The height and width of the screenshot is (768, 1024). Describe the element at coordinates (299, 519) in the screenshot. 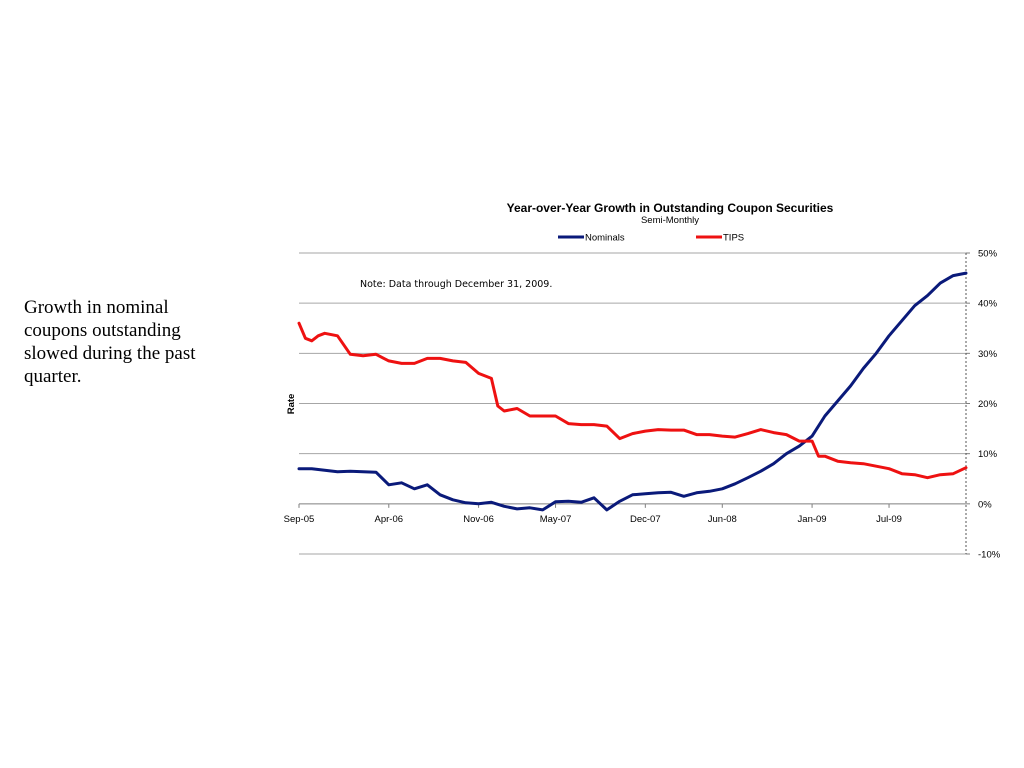

I see `x-tick-label: Sep-05` at that location.